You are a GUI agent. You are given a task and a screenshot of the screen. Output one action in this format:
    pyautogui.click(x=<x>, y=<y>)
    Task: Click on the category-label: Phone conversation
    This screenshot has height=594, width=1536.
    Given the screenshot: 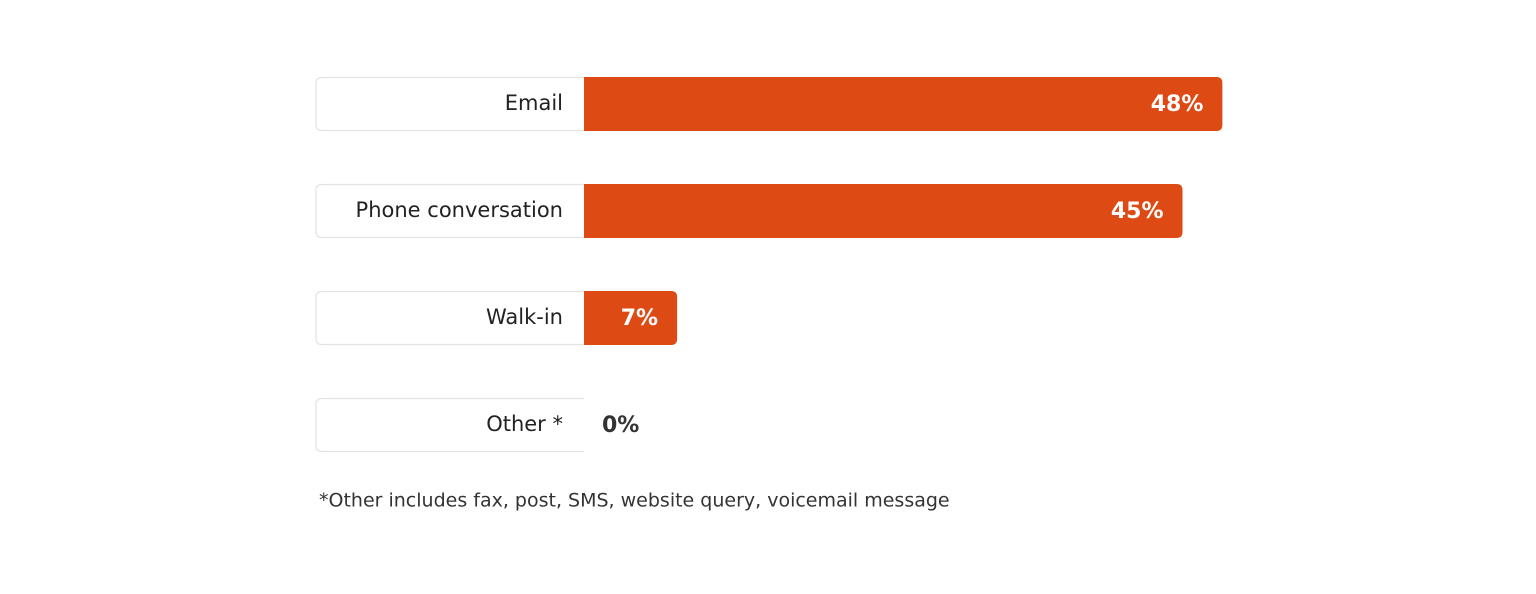 What is the action you would take?
    pyautogui.click(x=459, y=210)
    